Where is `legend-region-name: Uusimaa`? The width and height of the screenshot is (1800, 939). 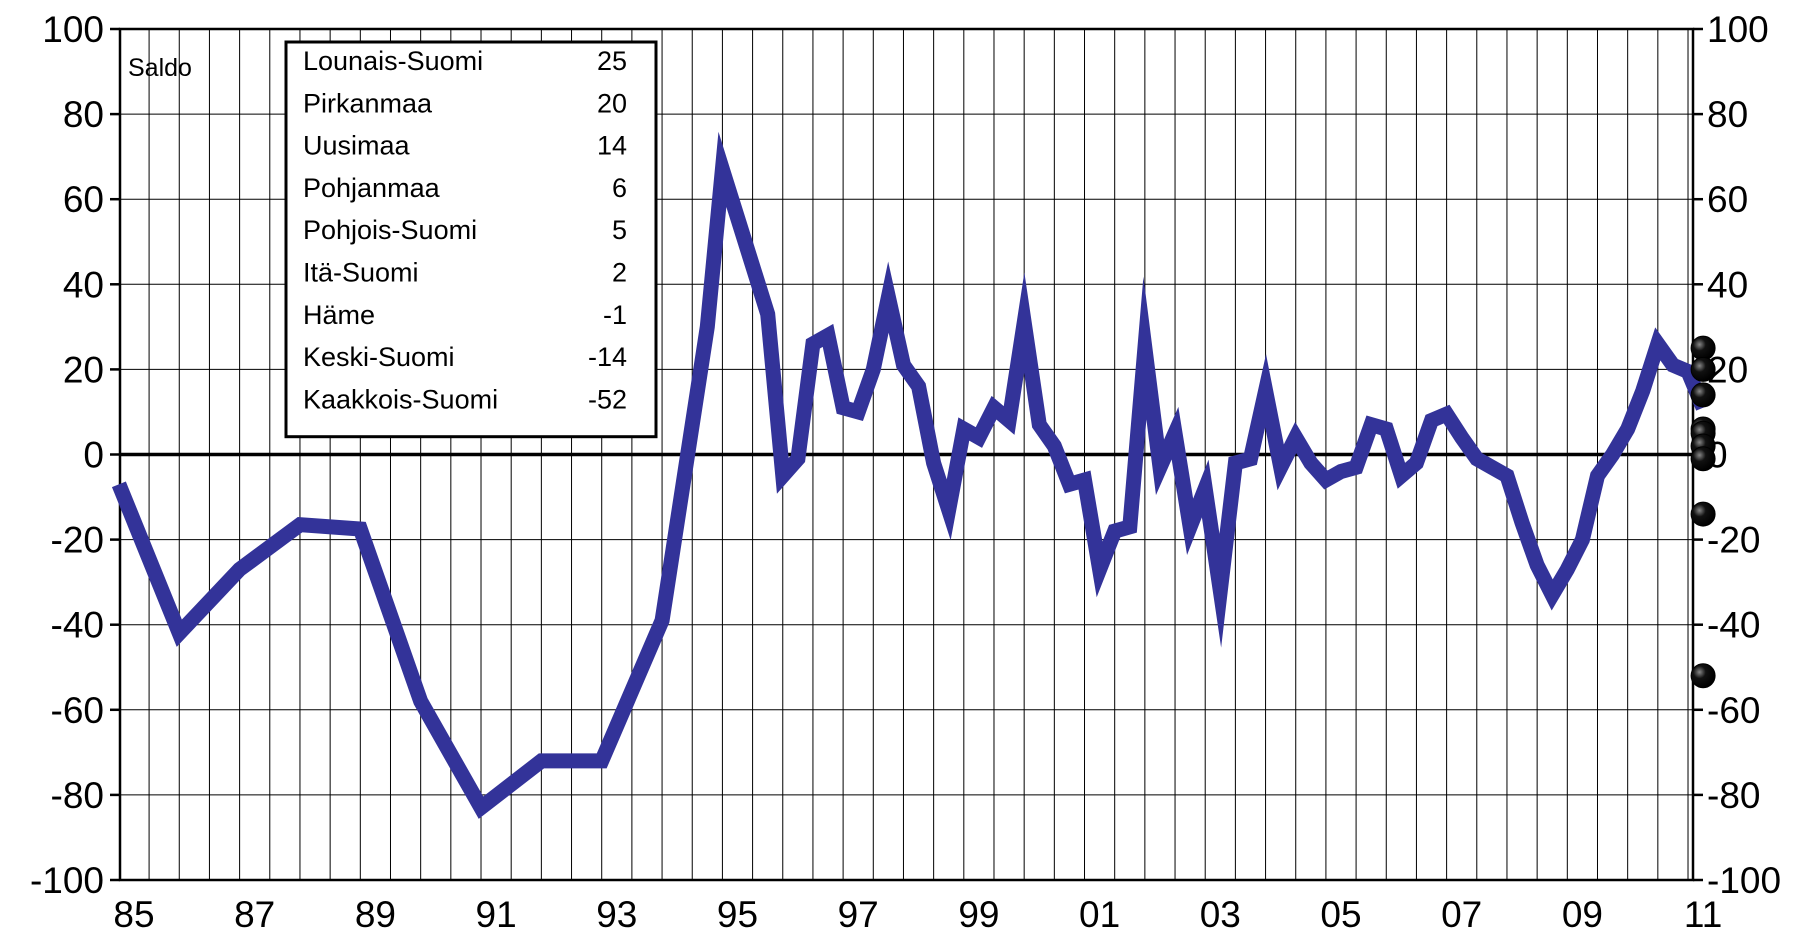
legend-region-name: Uusimaa is located at coordinates (357, 146).